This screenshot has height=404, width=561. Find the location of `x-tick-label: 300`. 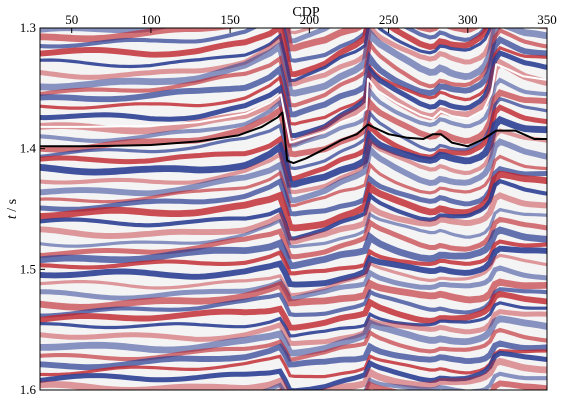

x-tick-label: 300 is located at coordinates (468, 19).